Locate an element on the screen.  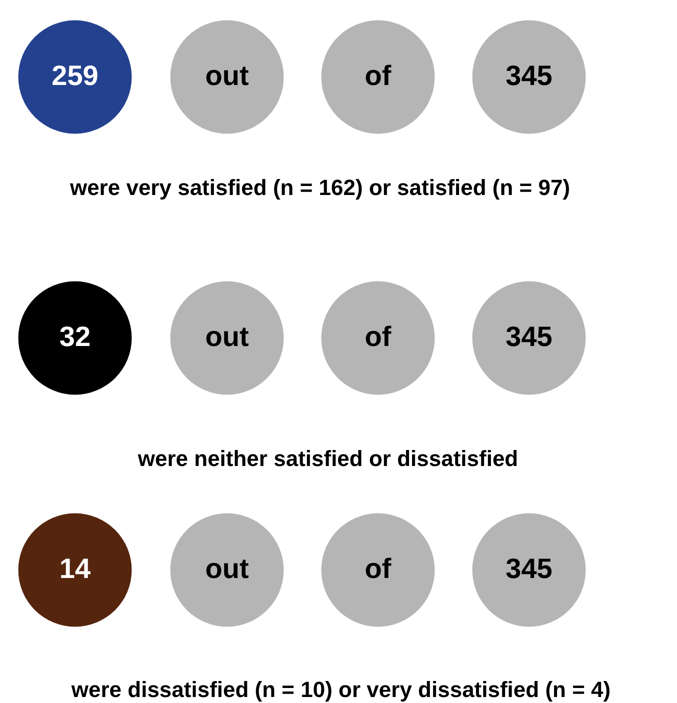
data-label: 14 is located at coordinates (75, 568).